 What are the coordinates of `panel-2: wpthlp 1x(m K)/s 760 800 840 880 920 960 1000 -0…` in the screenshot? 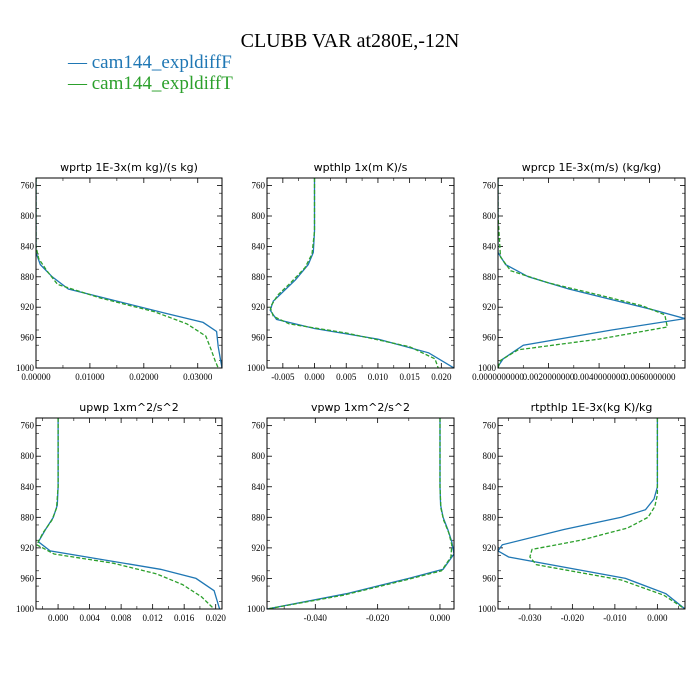 It's located at (351, 271).